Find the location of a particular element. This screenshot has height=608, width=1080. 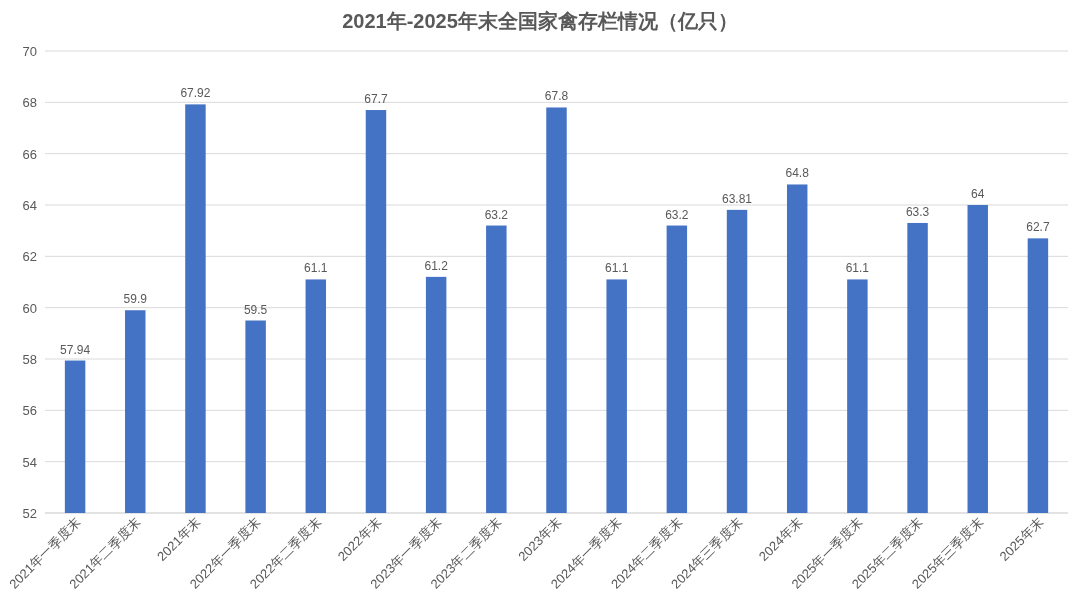

y-tick-label: 56 is located at coordinates (29, 411).